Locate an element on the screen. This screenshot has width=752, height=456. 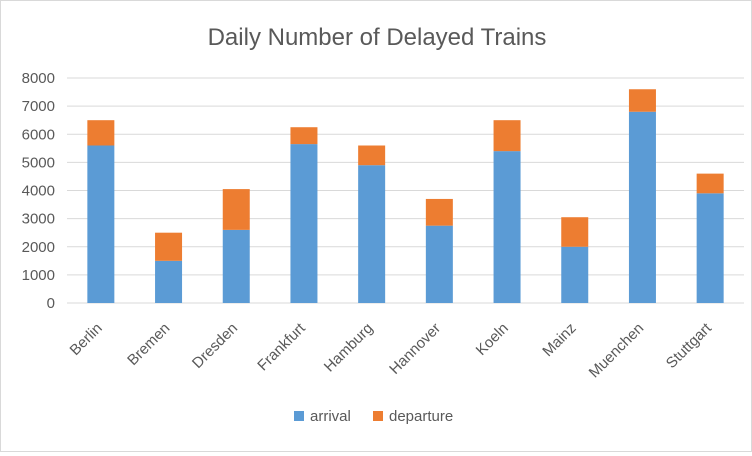
bar-arrival-hamburg is located at coordinates (372, 234).